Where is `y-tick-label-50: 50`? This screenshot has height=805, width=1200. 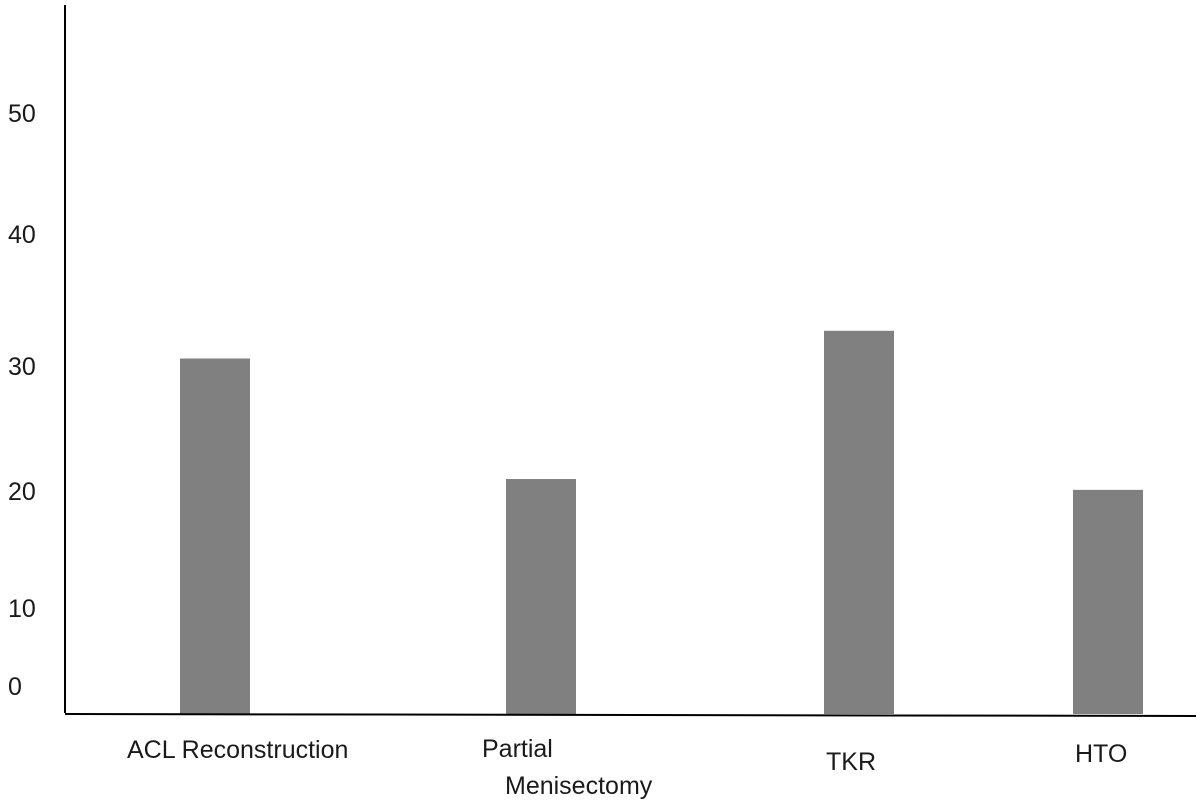 y-tick-label-50: 50 is located at coordinates (22, 114).